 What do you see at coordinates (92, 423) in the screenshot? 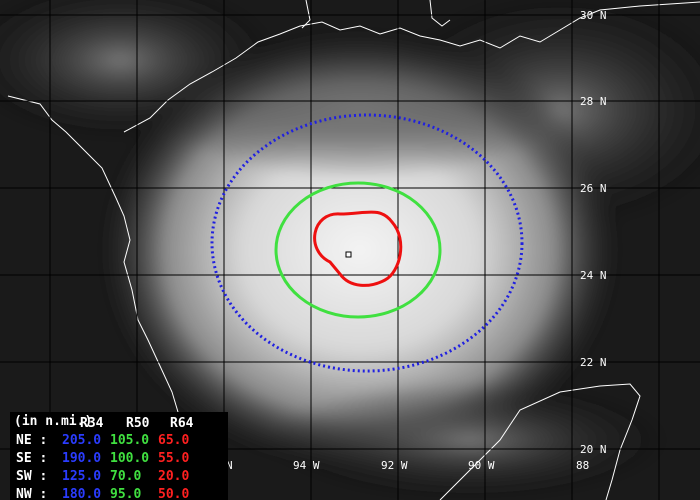
I see `column-header: R34` at bounding box center [92, 423].